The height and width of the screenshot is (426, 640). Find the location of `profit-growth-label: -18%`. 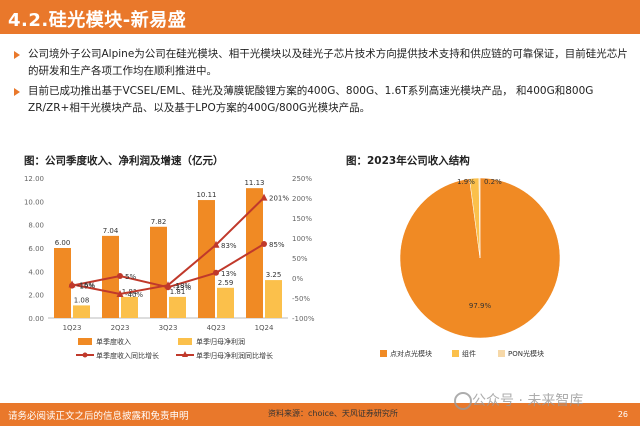

profit-growth-label: -18% is located at coordinates (182, 286).